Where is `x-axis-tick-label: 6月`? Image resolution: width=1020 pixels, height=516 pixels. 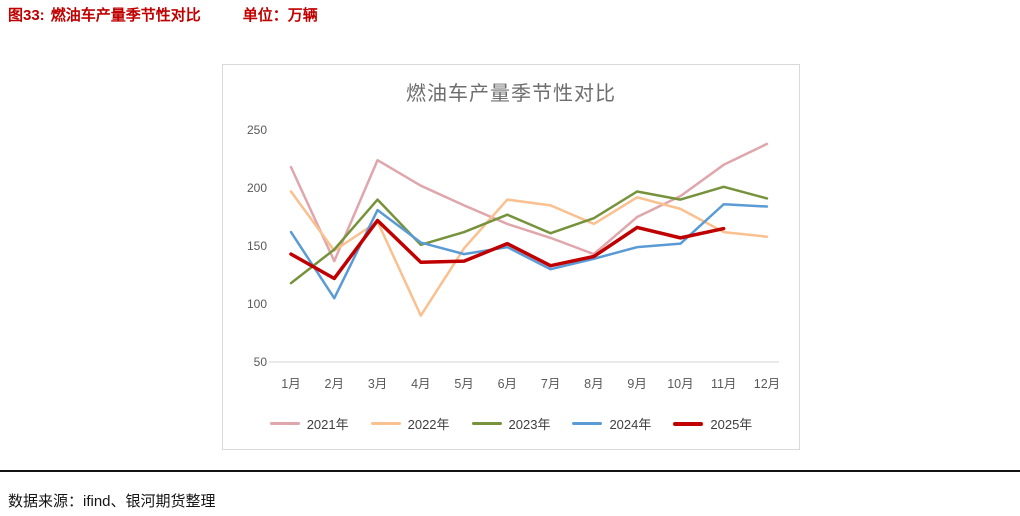 x-axis-tick-label: 6月 is located at coordinates (507, 384).